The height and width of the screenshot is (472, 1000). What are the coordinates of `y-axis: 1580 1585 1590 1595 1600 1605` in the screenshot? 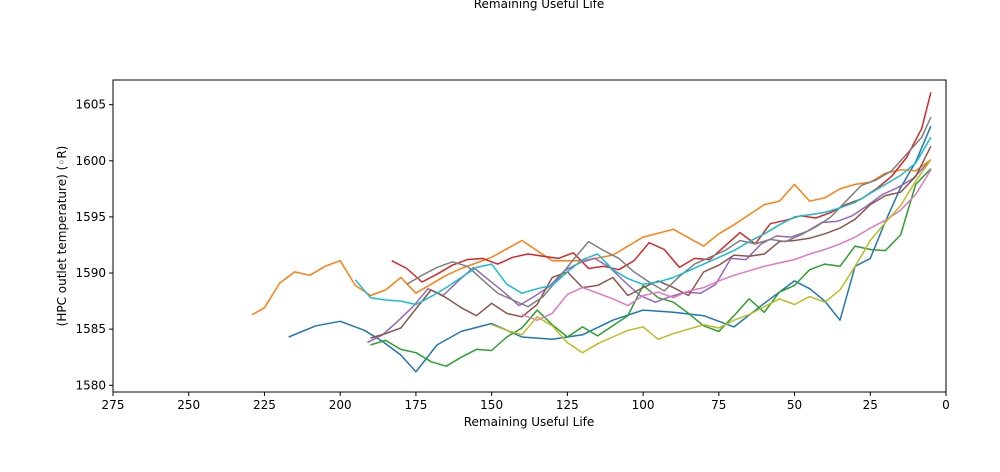 It's located at (94, 245).